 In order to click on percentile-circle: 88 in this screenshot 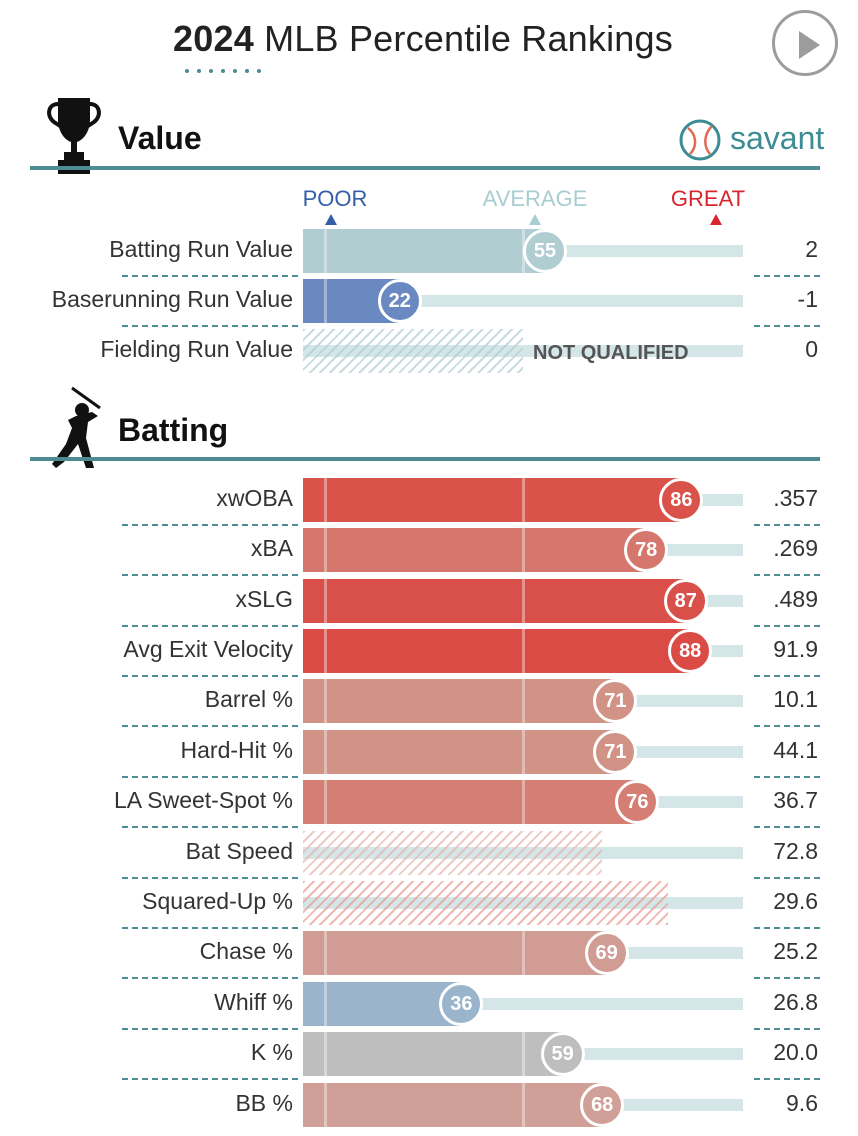, I will do `click(690, 651)`.